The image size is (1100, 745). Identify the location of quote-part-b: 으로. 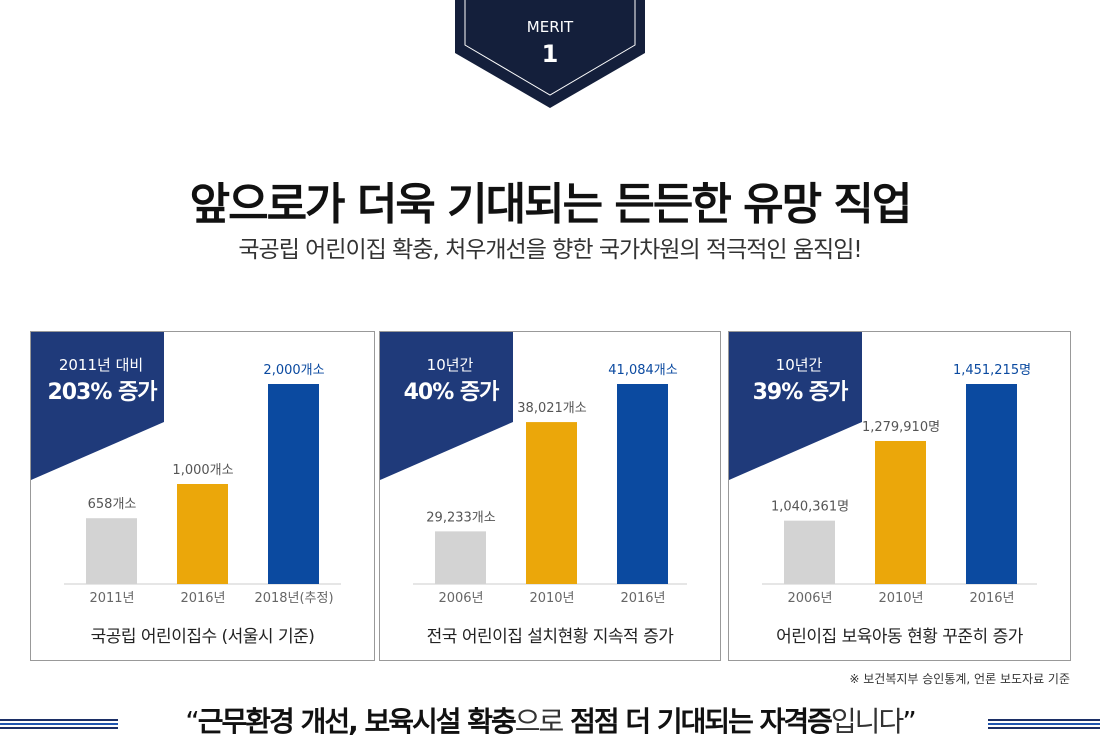
(539, 721).